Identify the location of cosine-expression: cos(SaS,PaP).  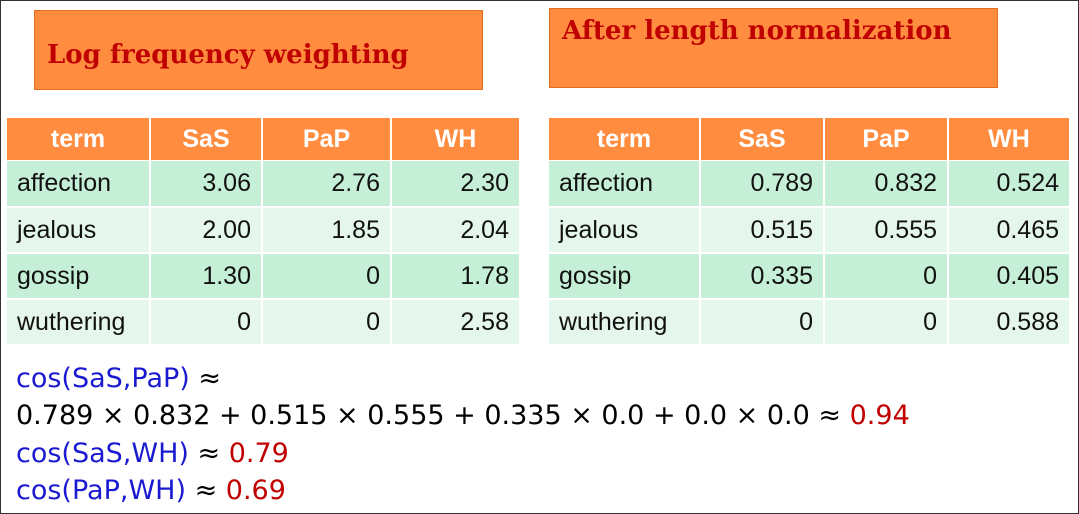
(103, 378).